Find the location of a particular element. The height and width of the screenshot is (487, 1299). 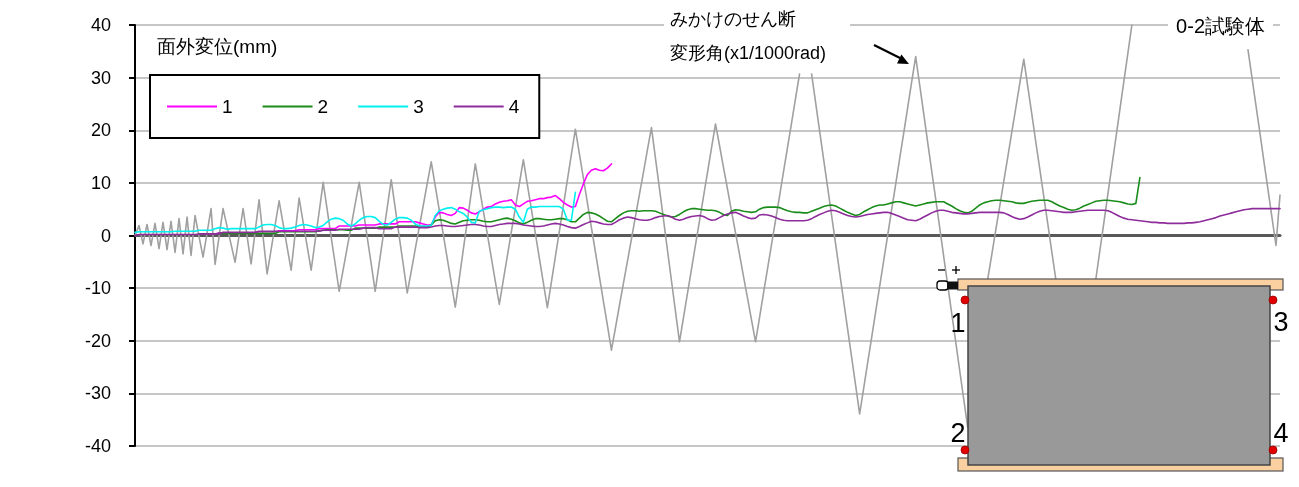

legend-label: 3 is located at coordinates (418, 106).